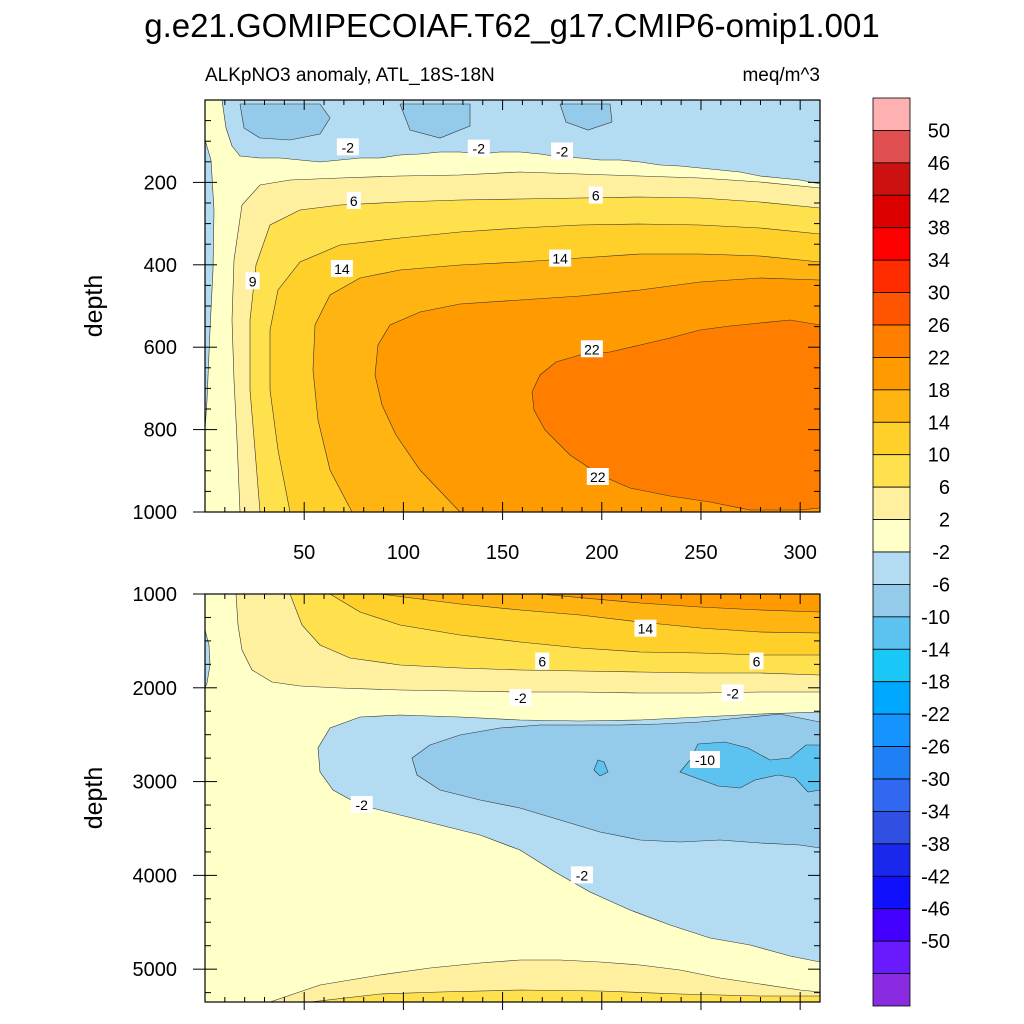  What do you see at coordinates (935, 780) in the screenshot?
I see `colorbar-tick-label: -30` at bounding box center [935, 780].